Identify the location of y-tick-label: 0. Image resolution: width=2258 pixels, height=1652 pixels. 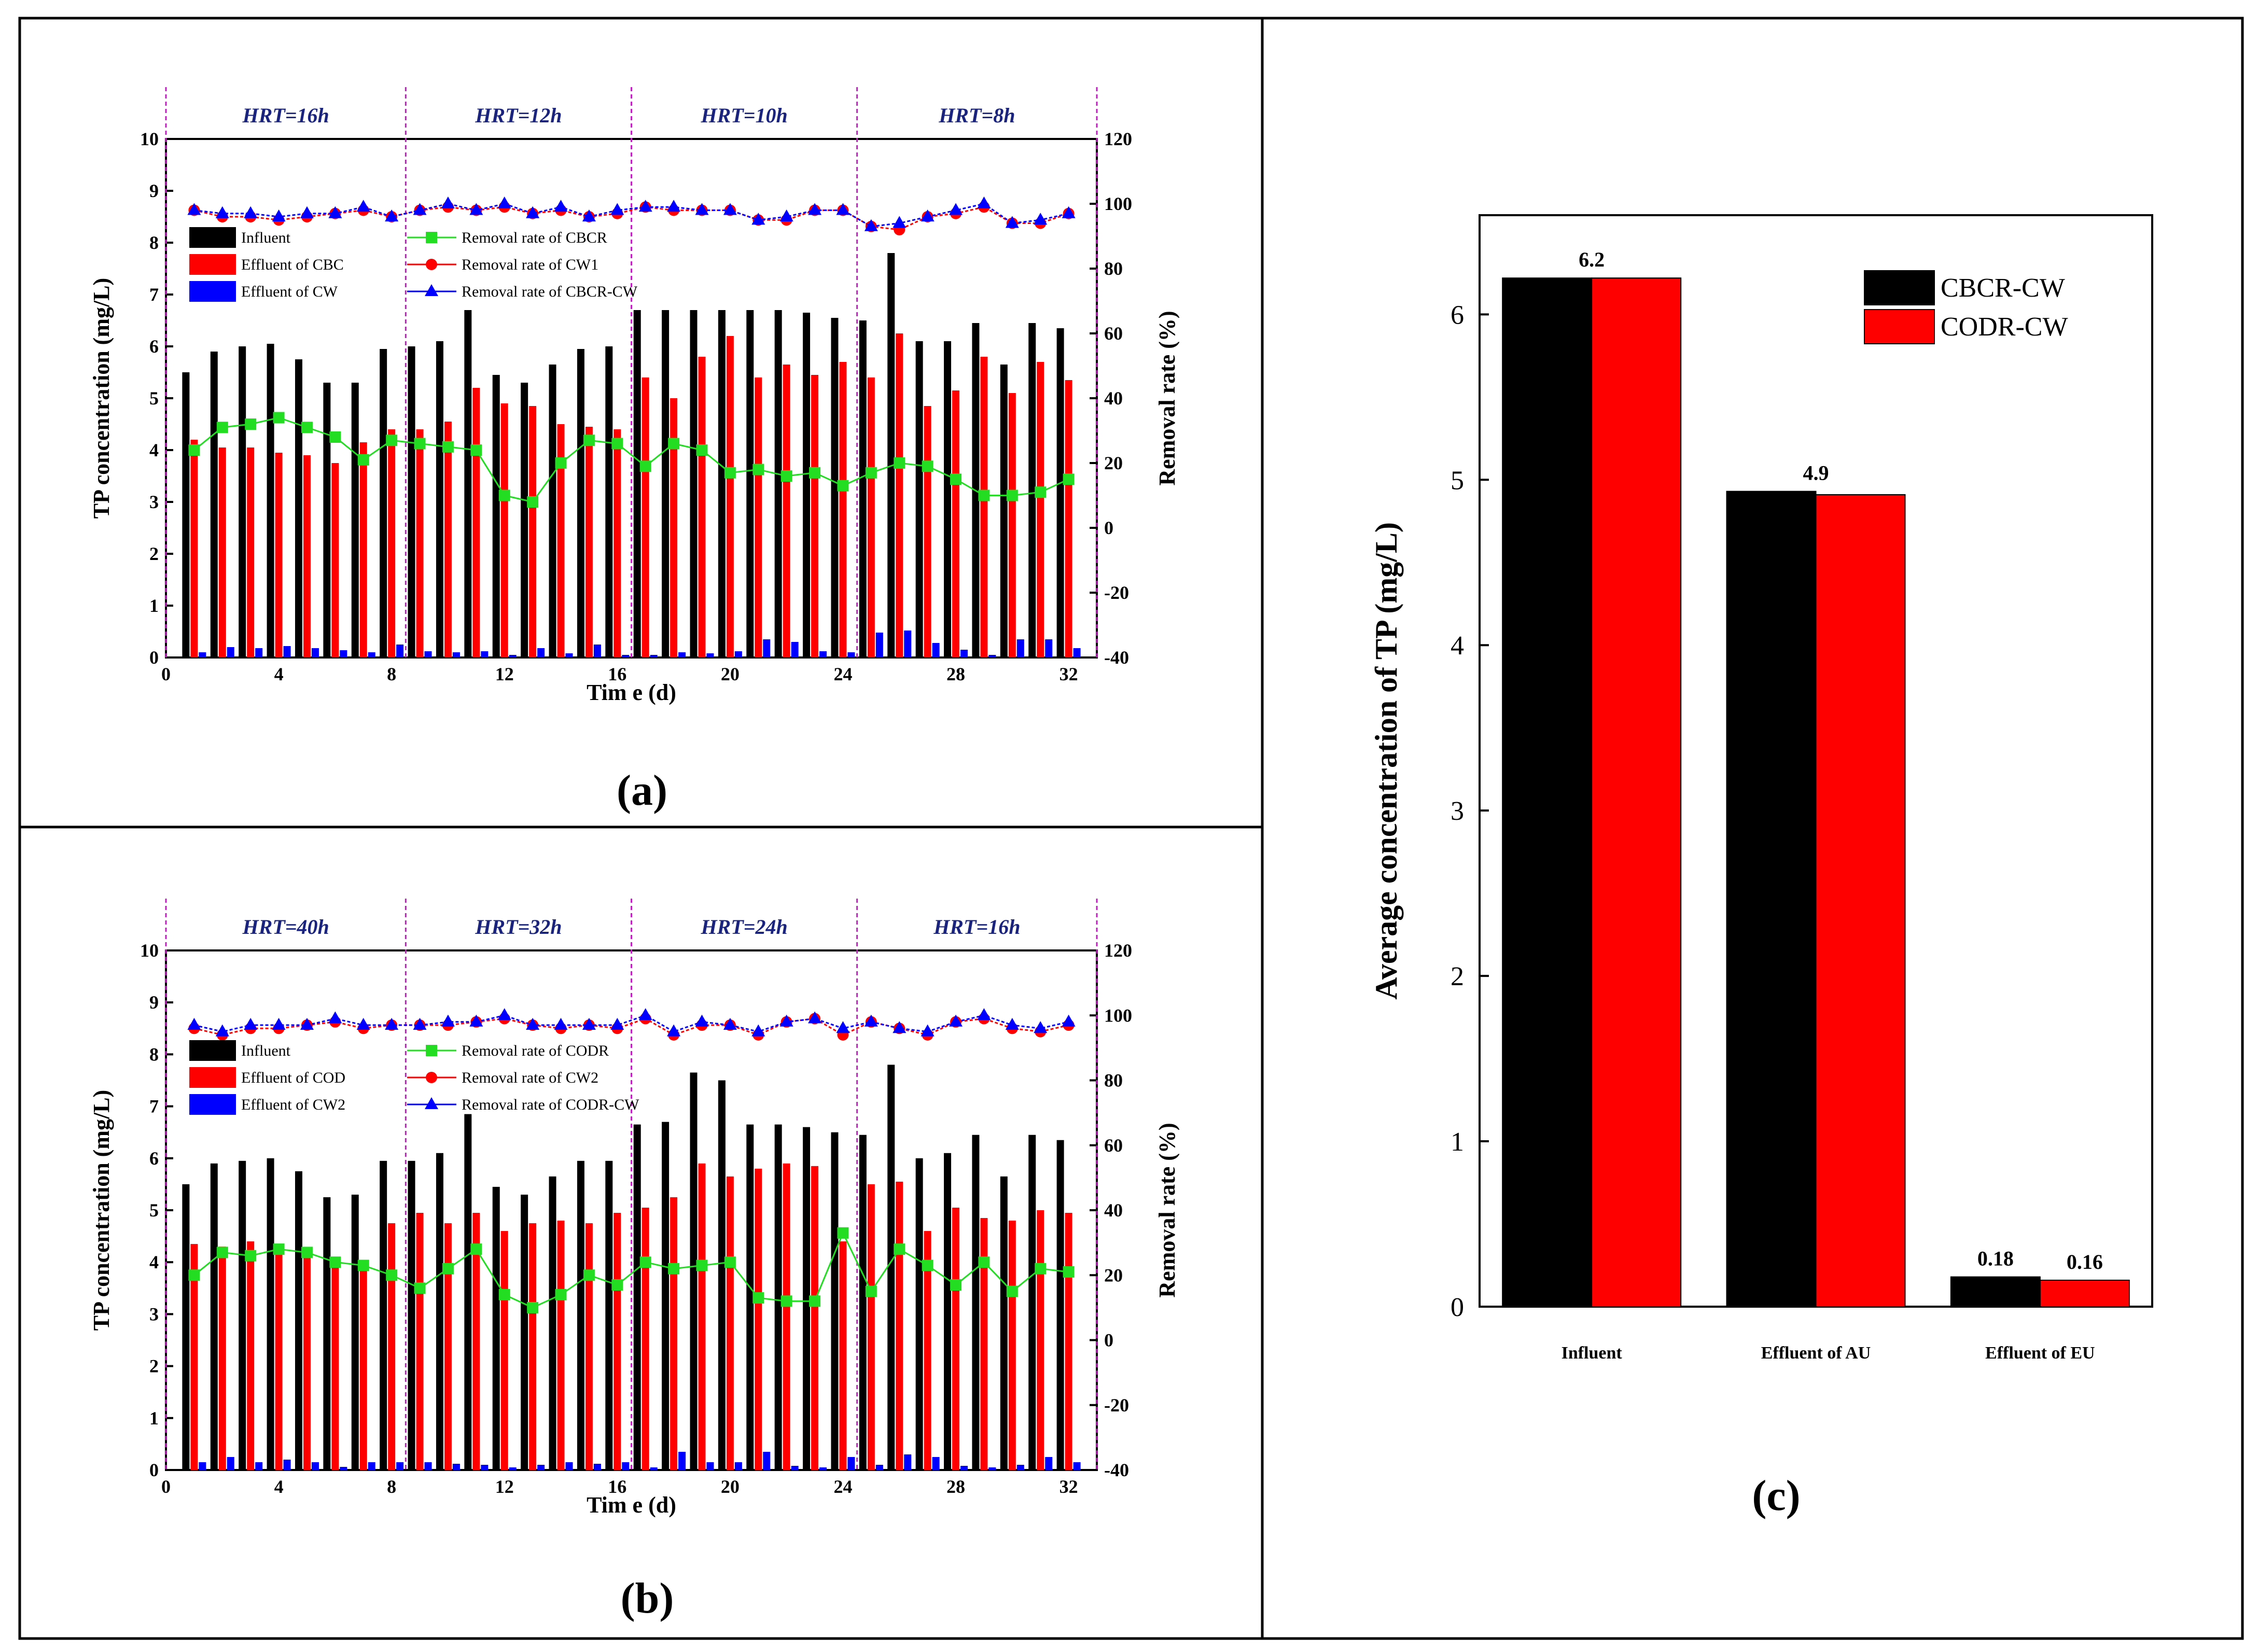
(154, 657).